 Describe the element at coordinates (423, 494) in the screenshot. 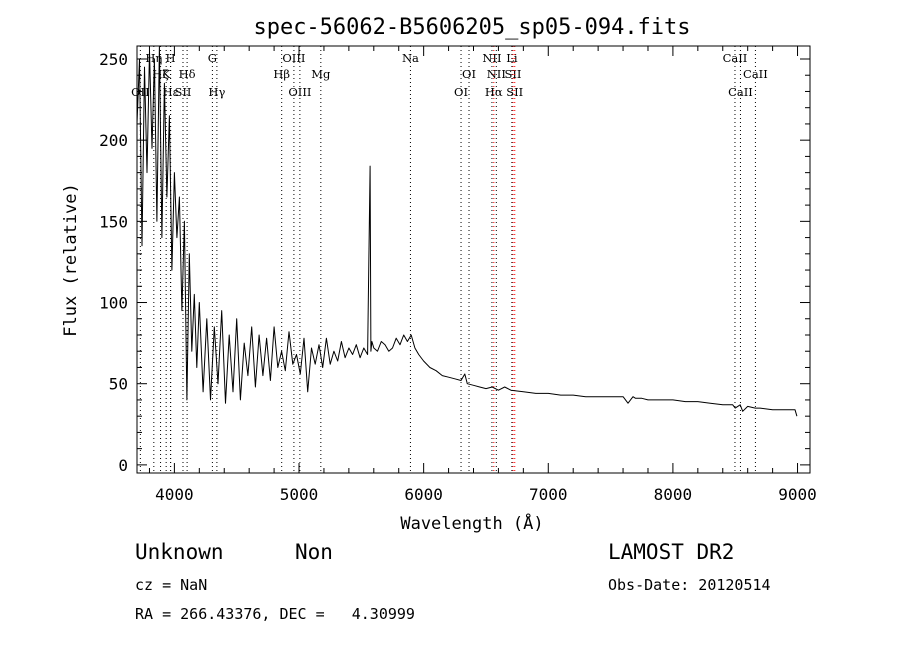

I see `x-tick-label: 6000` at that location.